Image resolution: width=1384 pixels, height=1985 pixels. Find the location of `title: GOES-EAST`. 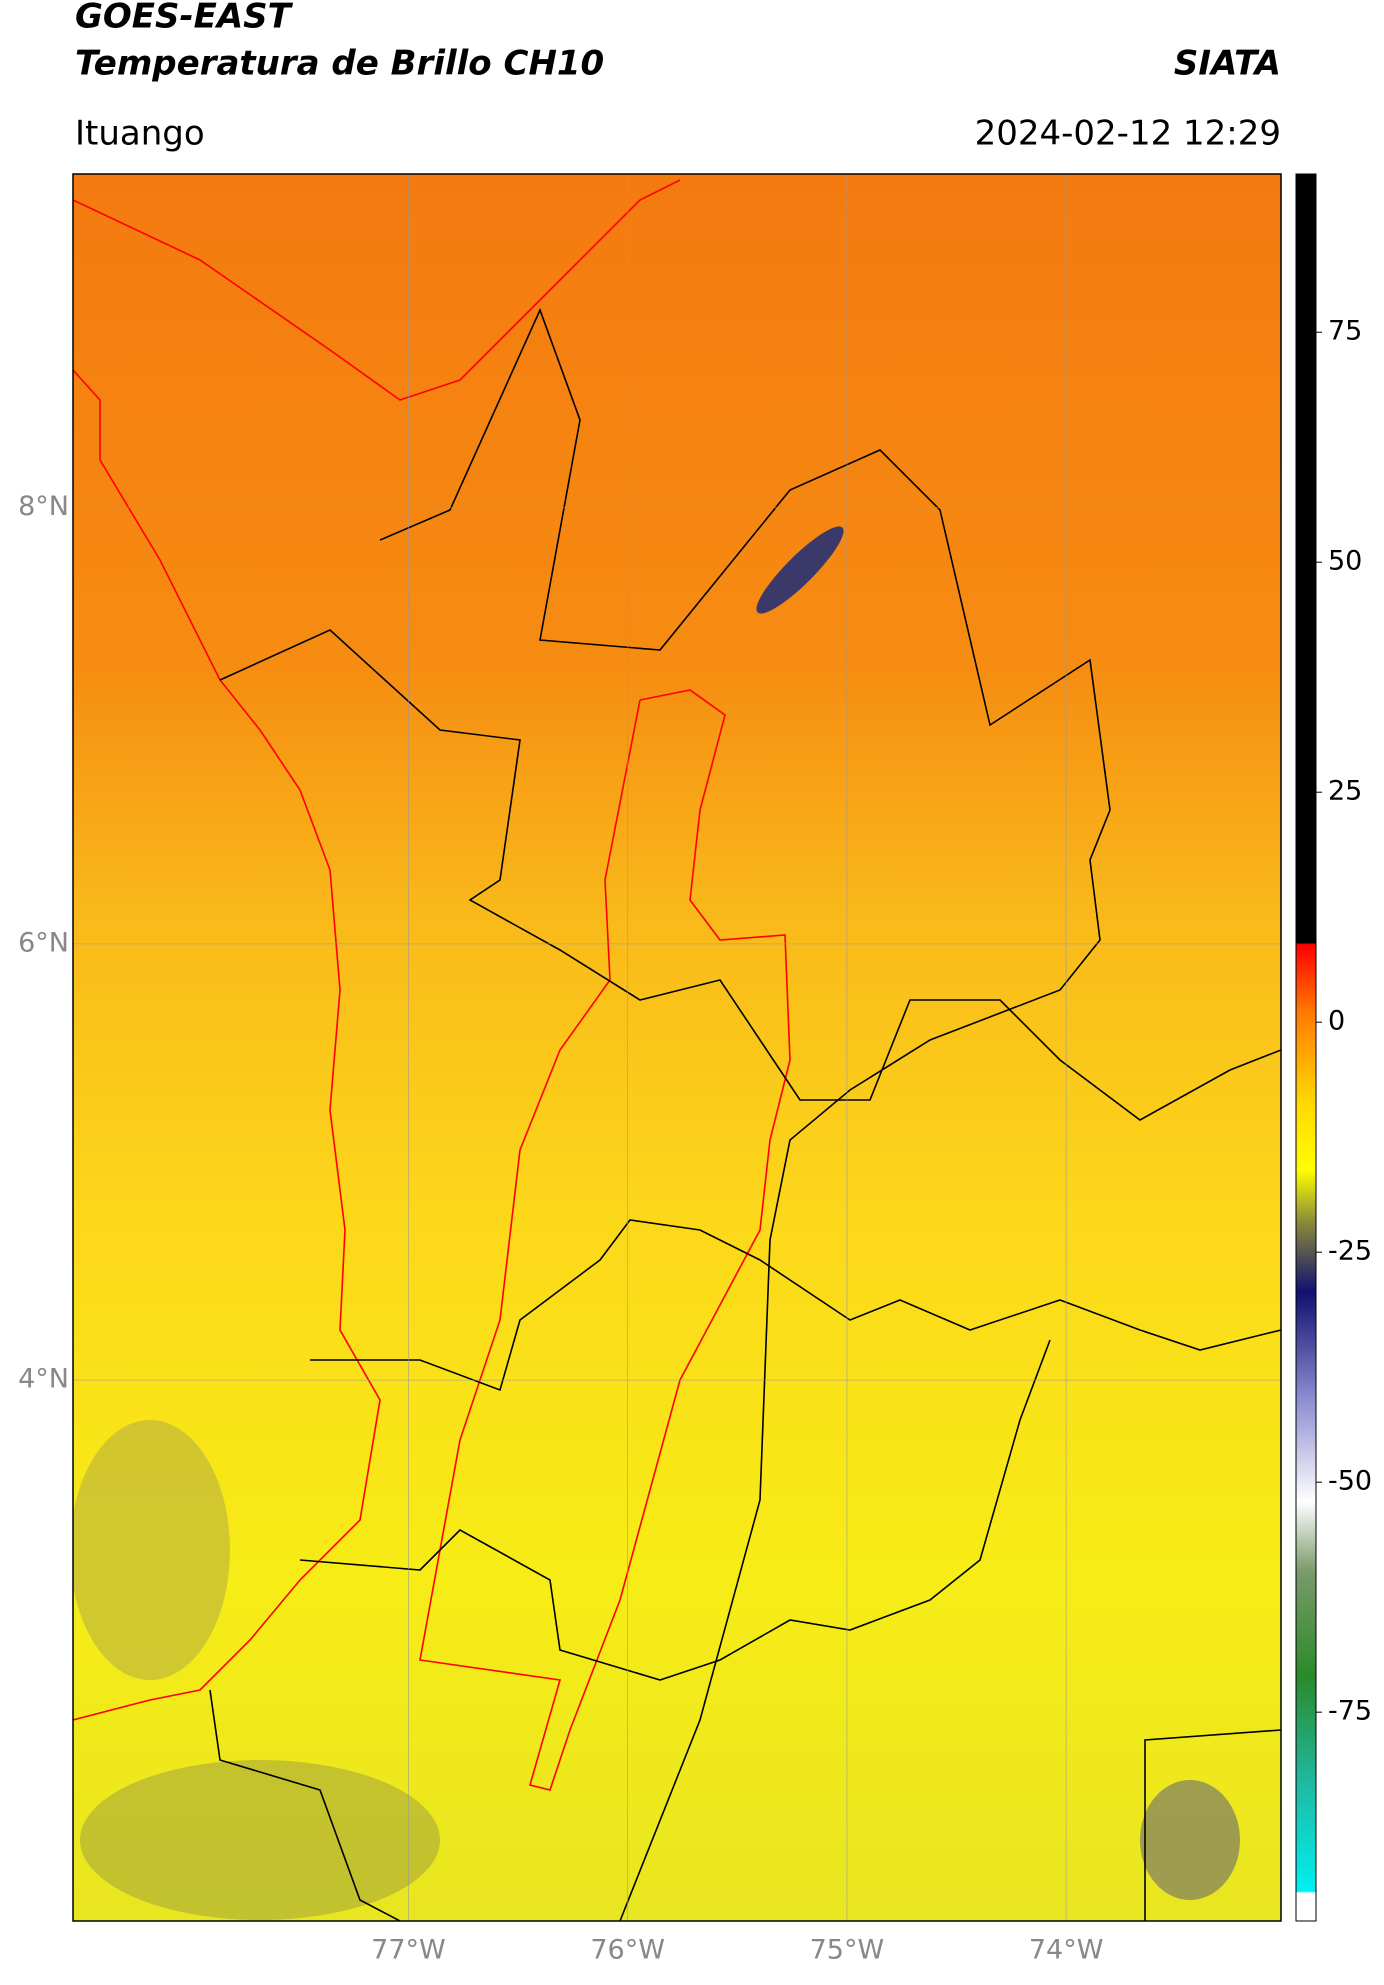

title: GOES-EAST is located at coordinates (184, 18).